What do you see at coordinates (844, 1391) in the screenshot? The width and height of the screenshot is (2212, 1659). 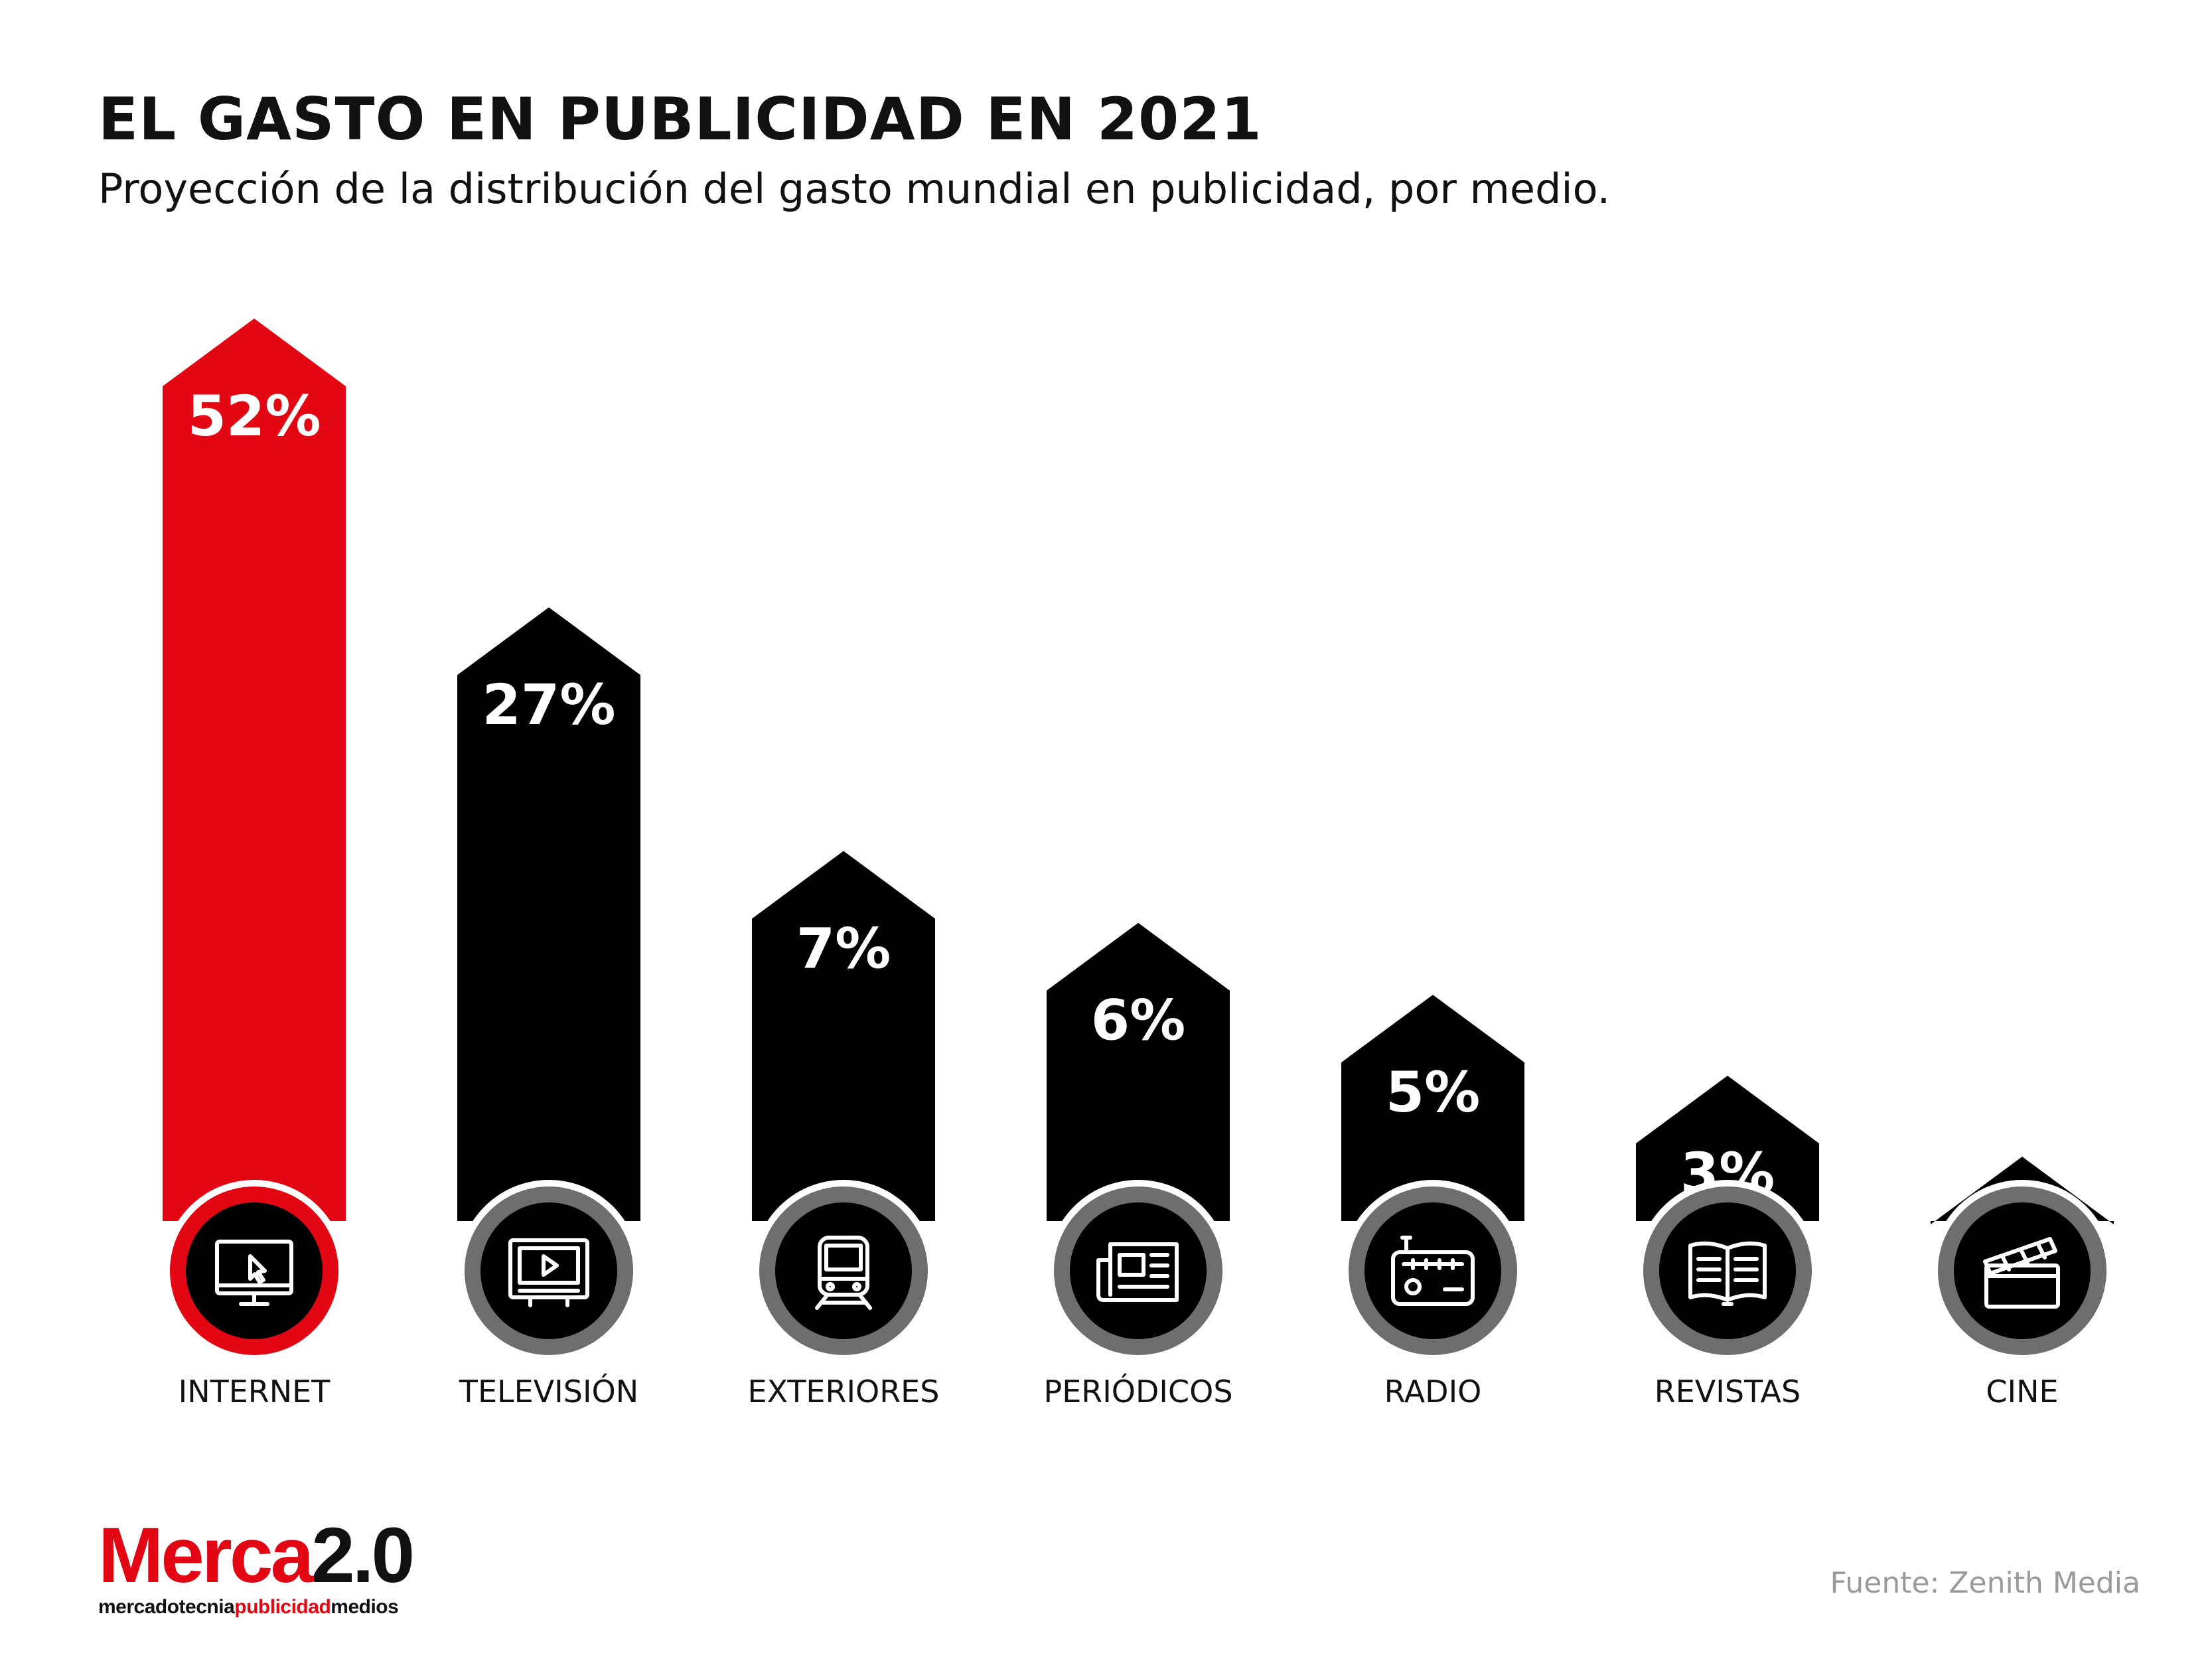 I see `category-label: EXTERIORES` at bounding box center [844, 1391].